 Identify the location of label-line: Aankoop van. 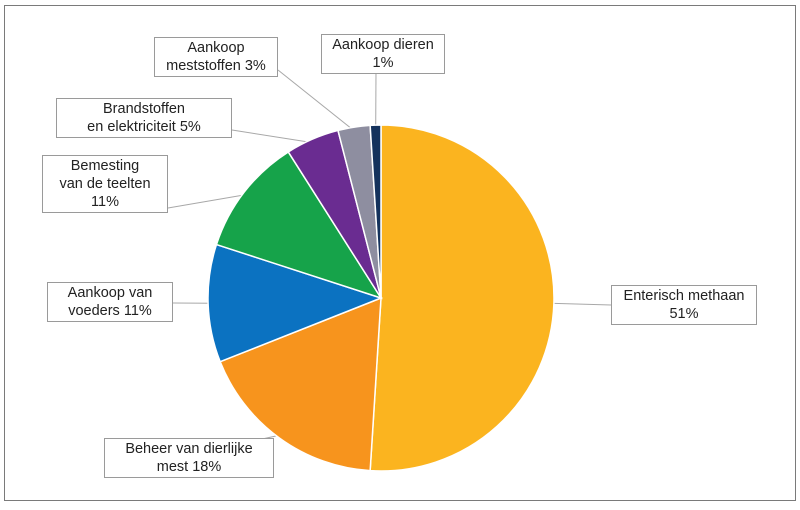
(110, 293).